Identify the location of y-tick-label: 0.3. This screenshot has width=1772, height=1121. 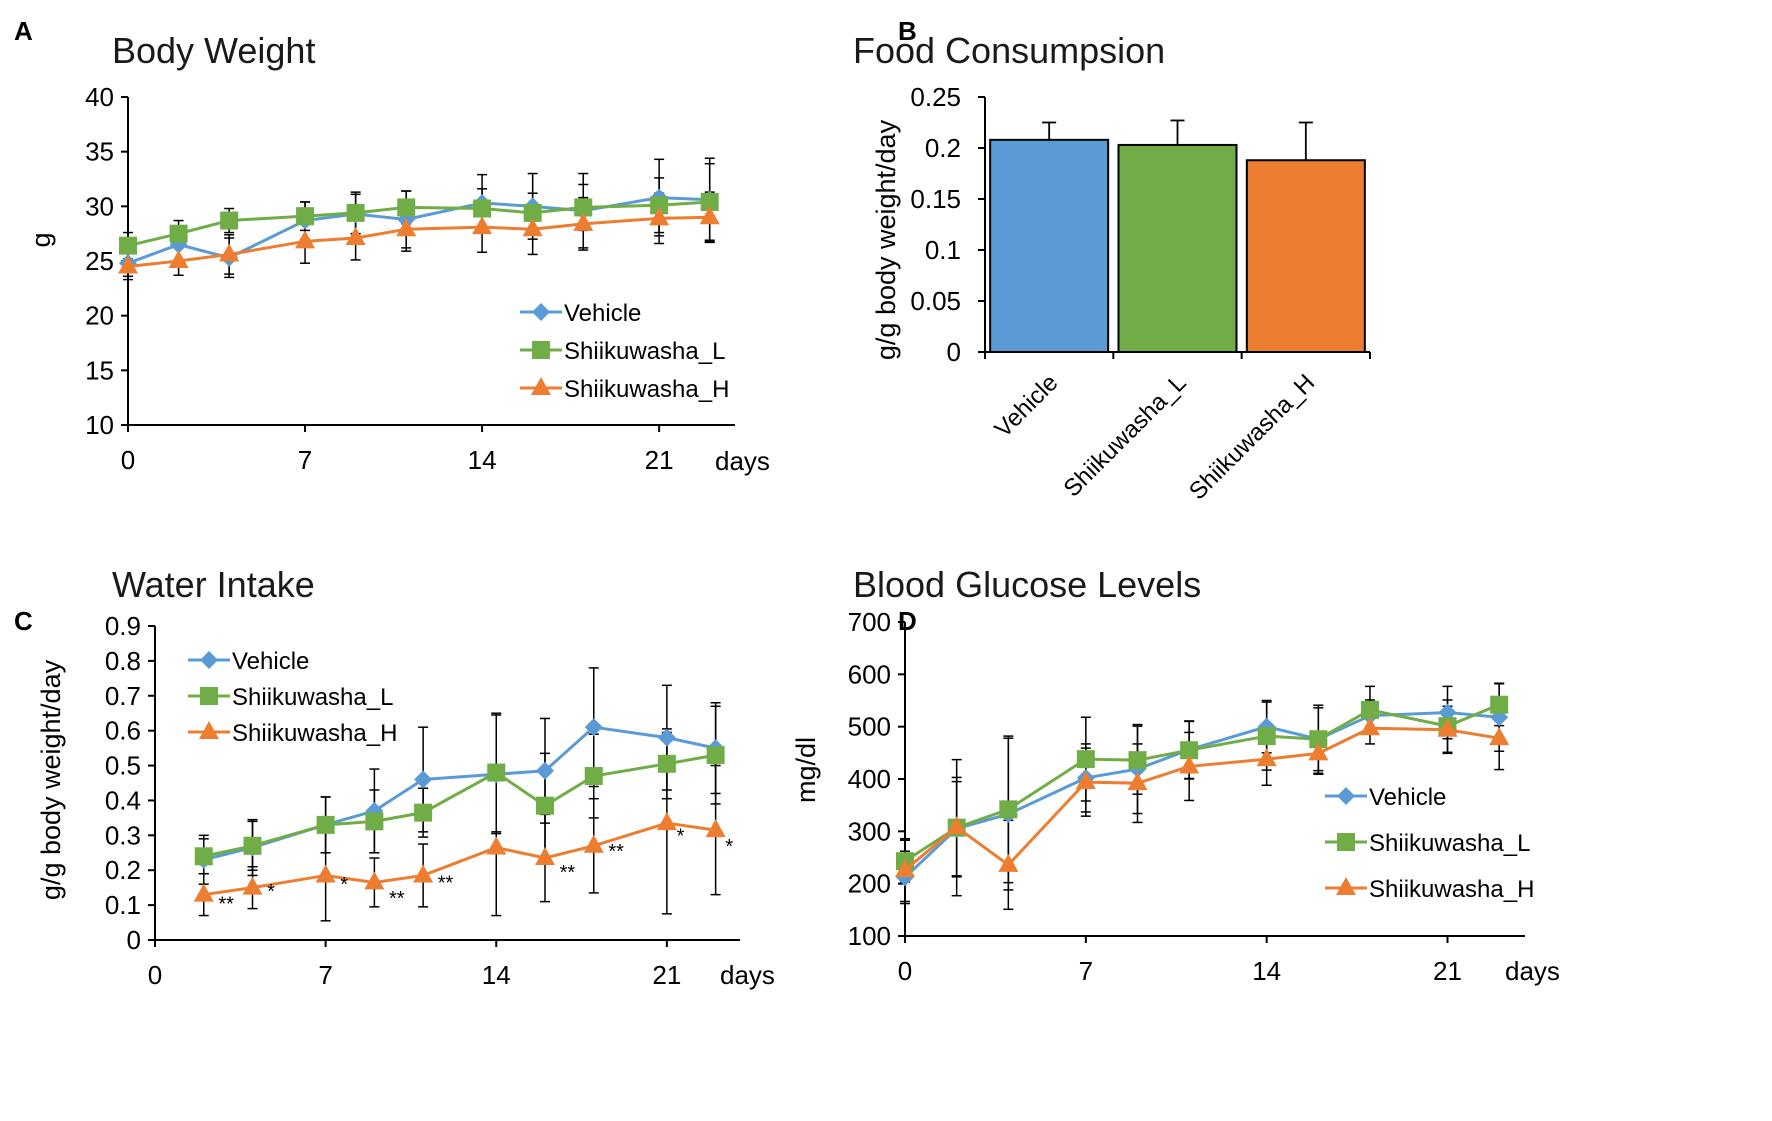
(123, 835).